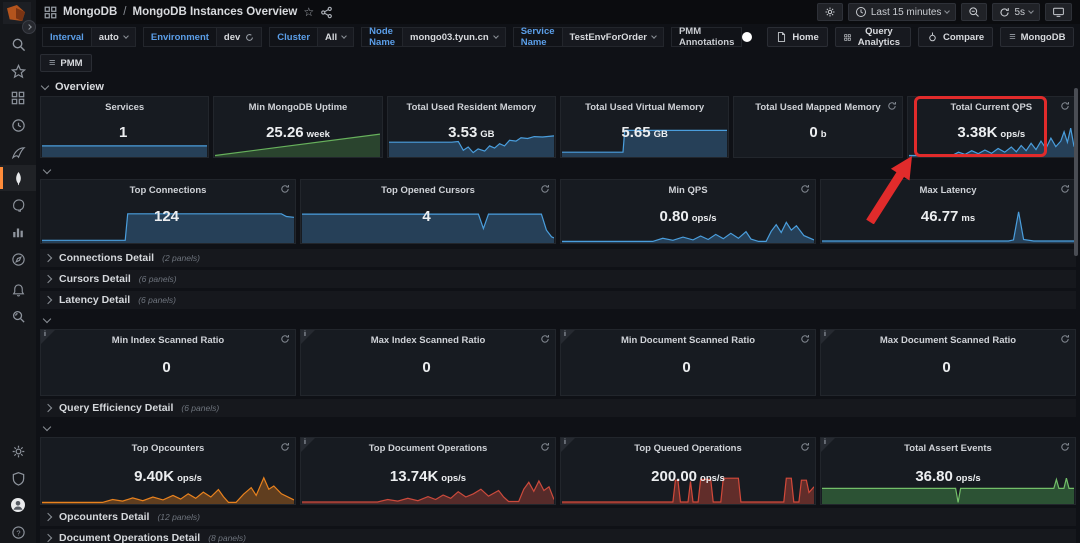 Image resolution: width=1080 pixels, height=543 pixels. What do you see at coordinates (428, 362) in the screenshot?
I see `stat-panel-max-index-scanned-ratio: i Max Index Scanned Ratio 0` at bounding box center [428, 362].